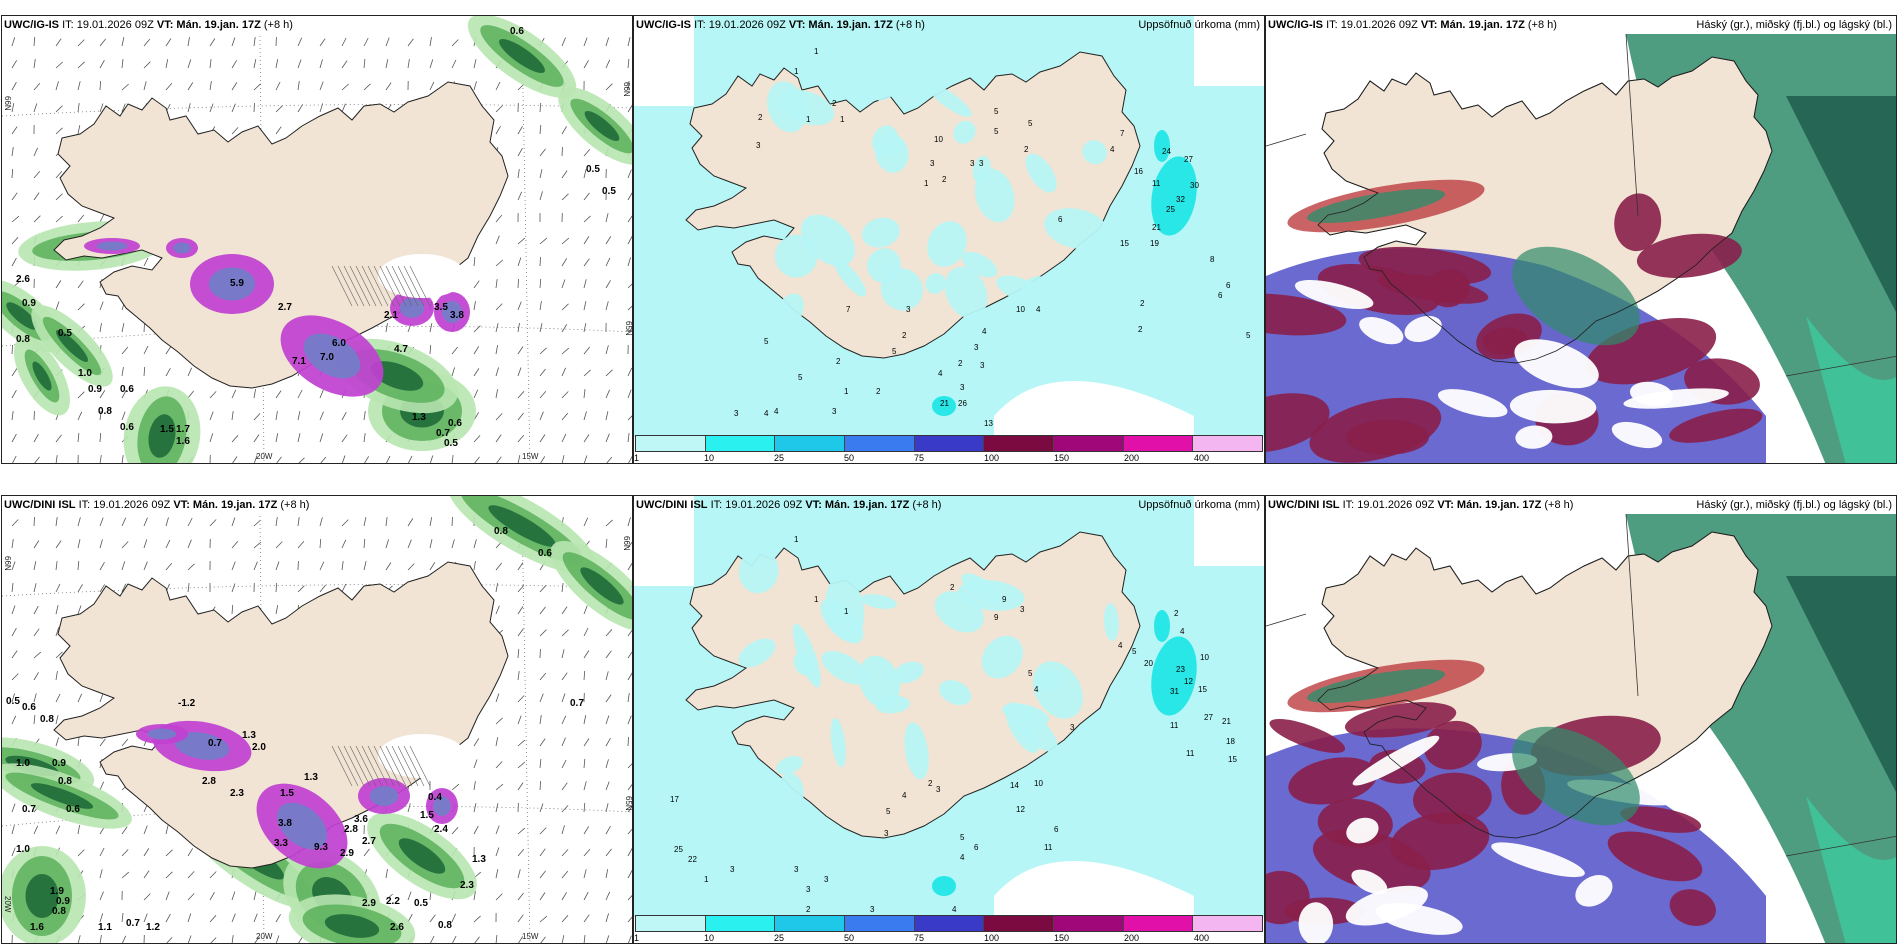  Describe the element at coordinates (1056, 829) in the screenshot. I see `value-label: 6` at that location.